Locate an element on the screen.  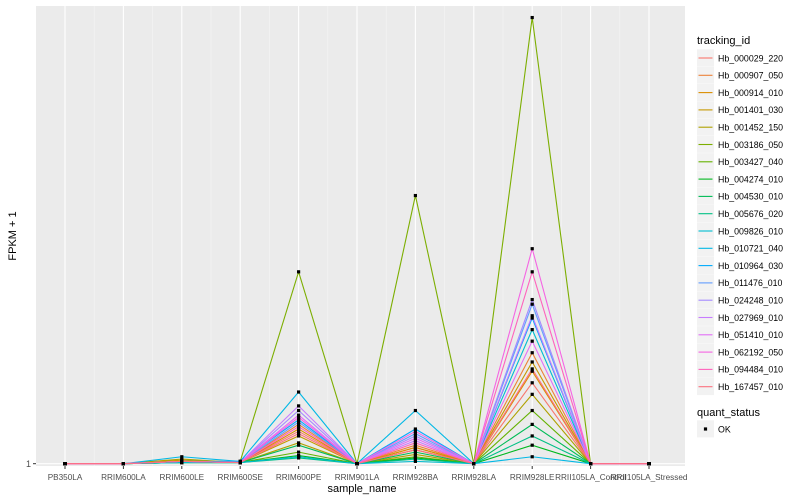
legend-label: Hb_004530_010 is located at coordinates (750, 197).